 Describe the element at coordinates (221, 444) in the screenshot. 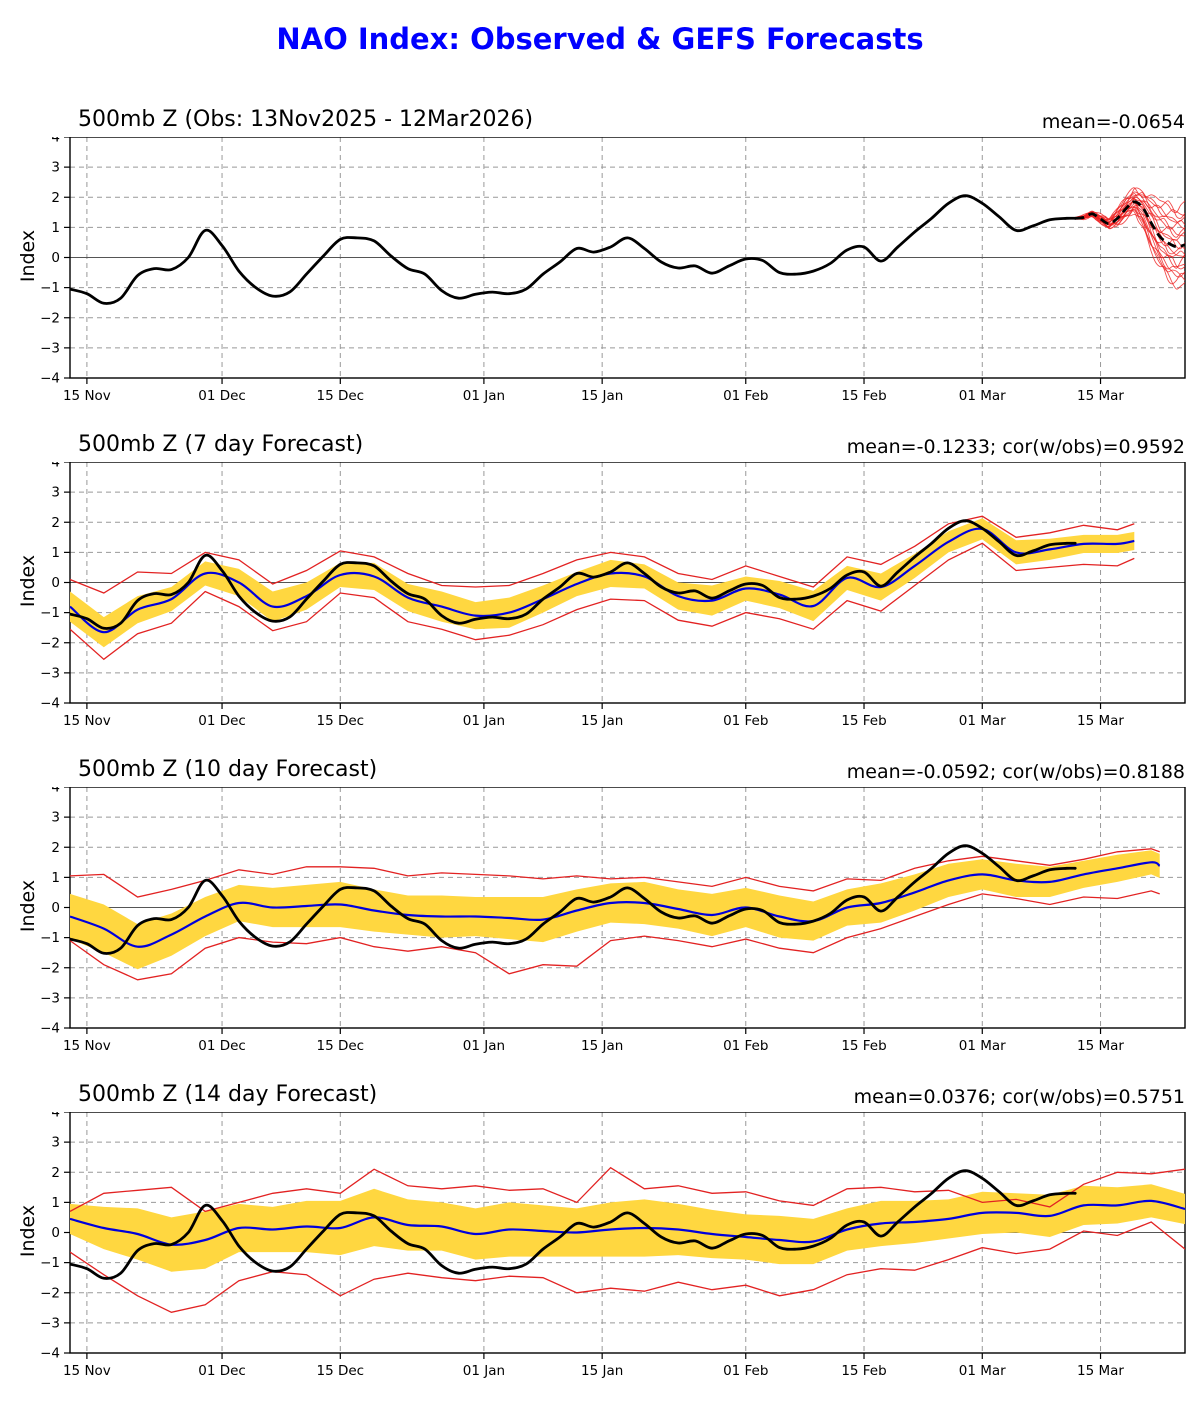

I see `panel-title: 500mb Z (7 day Forecast)` at that location.